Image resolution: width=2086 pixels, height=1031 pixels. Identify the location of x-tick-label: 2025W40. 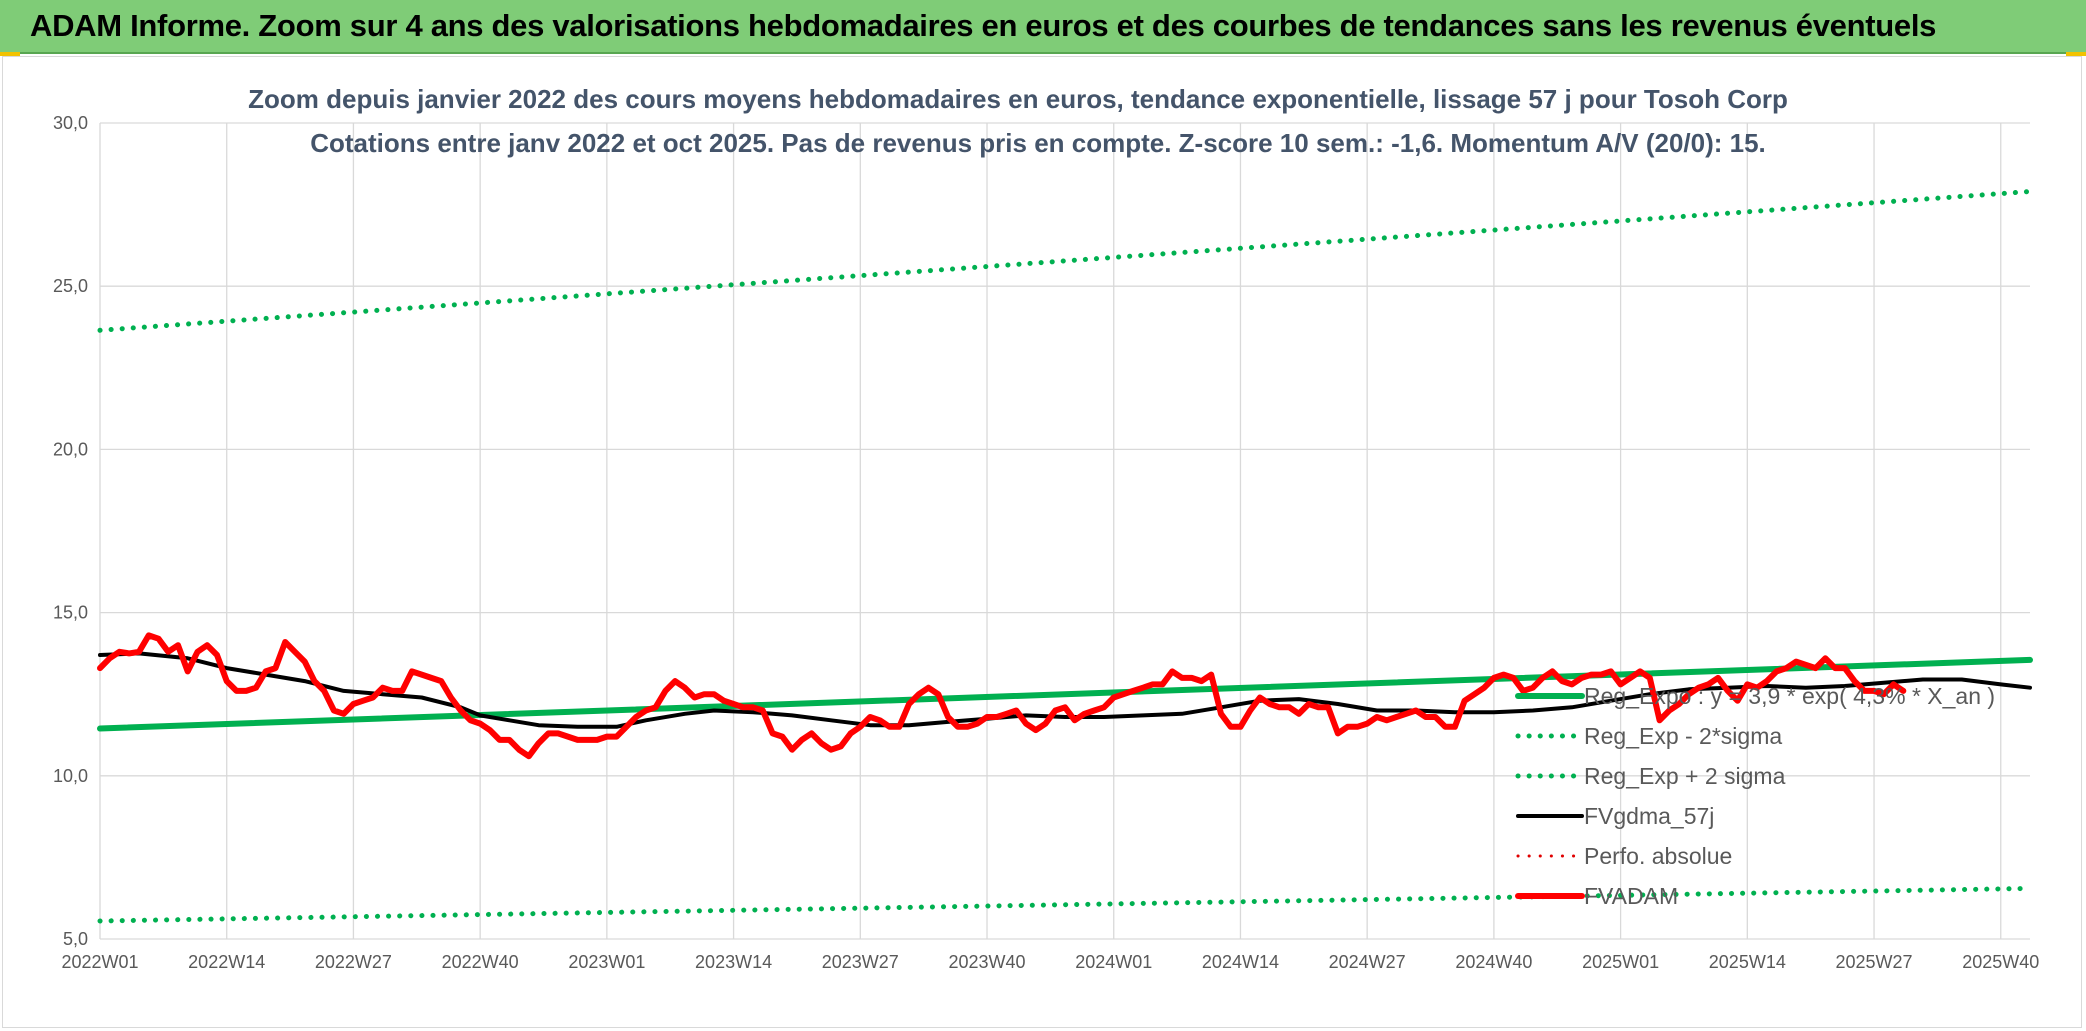
(2000, 962).